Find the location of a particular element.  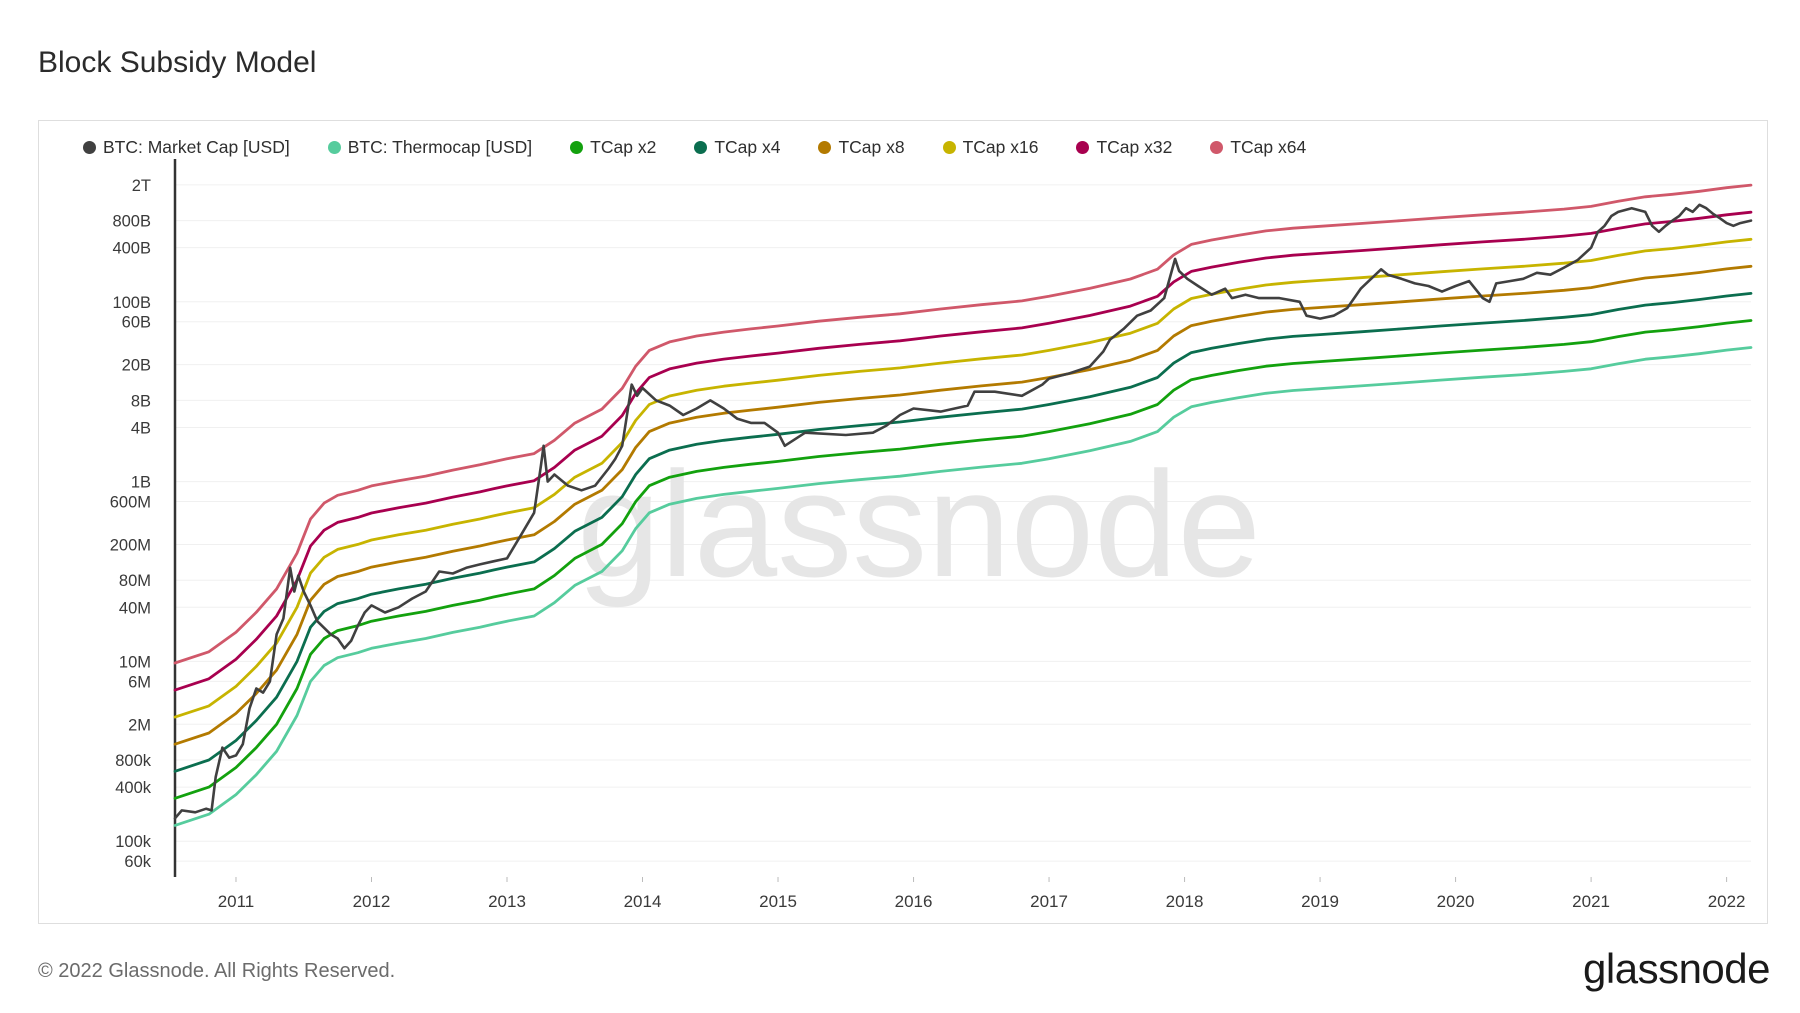

page-title: Block Subsidy Model is located at coordinates (177, 62).